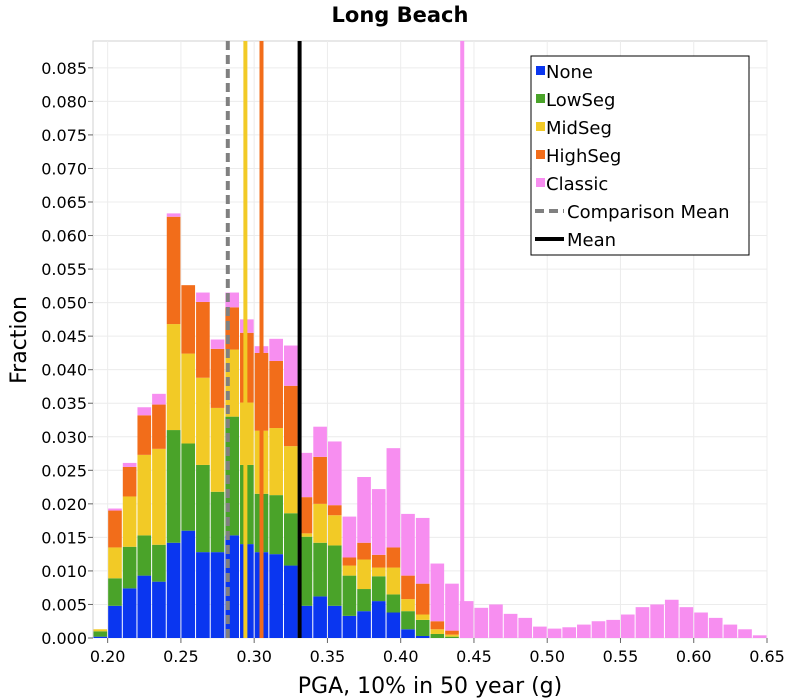 The image size is (800, 700). Describe the element at coordinates (579, 128) in the screenshot. I see `legend-label-midseg: MidSeg` at that location.